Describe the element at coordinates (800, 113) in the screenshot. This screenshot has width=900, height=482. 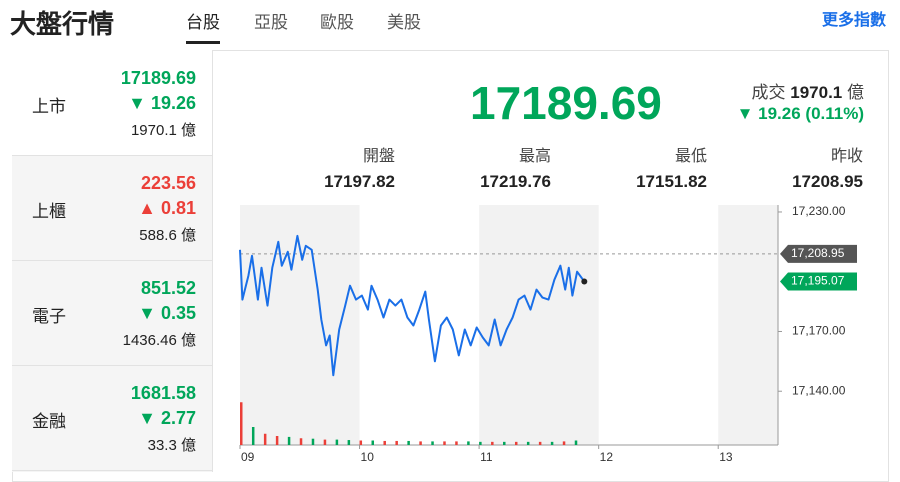
I see `index-change: ▼ 19.26 (0.11%)` at that location.